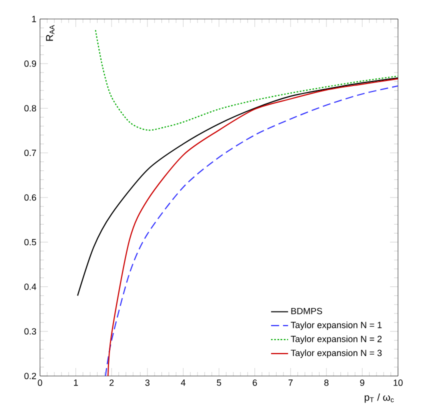 This screenshot has height=416, width=425. I want to click on x-tick-label: 2, so click(112, 383).